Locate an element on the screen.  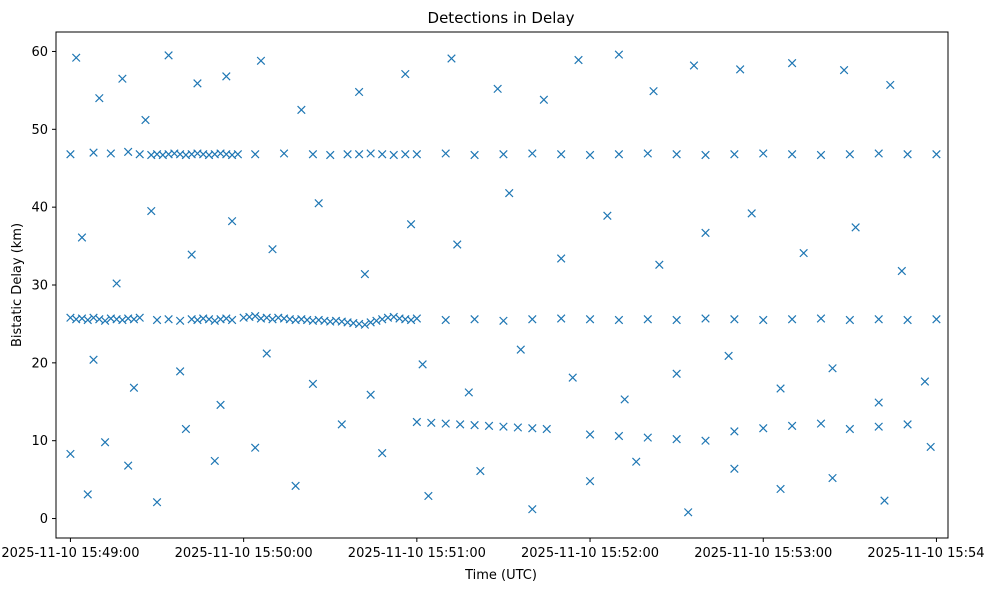
y-tick-label: 50 is located at coordinates (39, 130).